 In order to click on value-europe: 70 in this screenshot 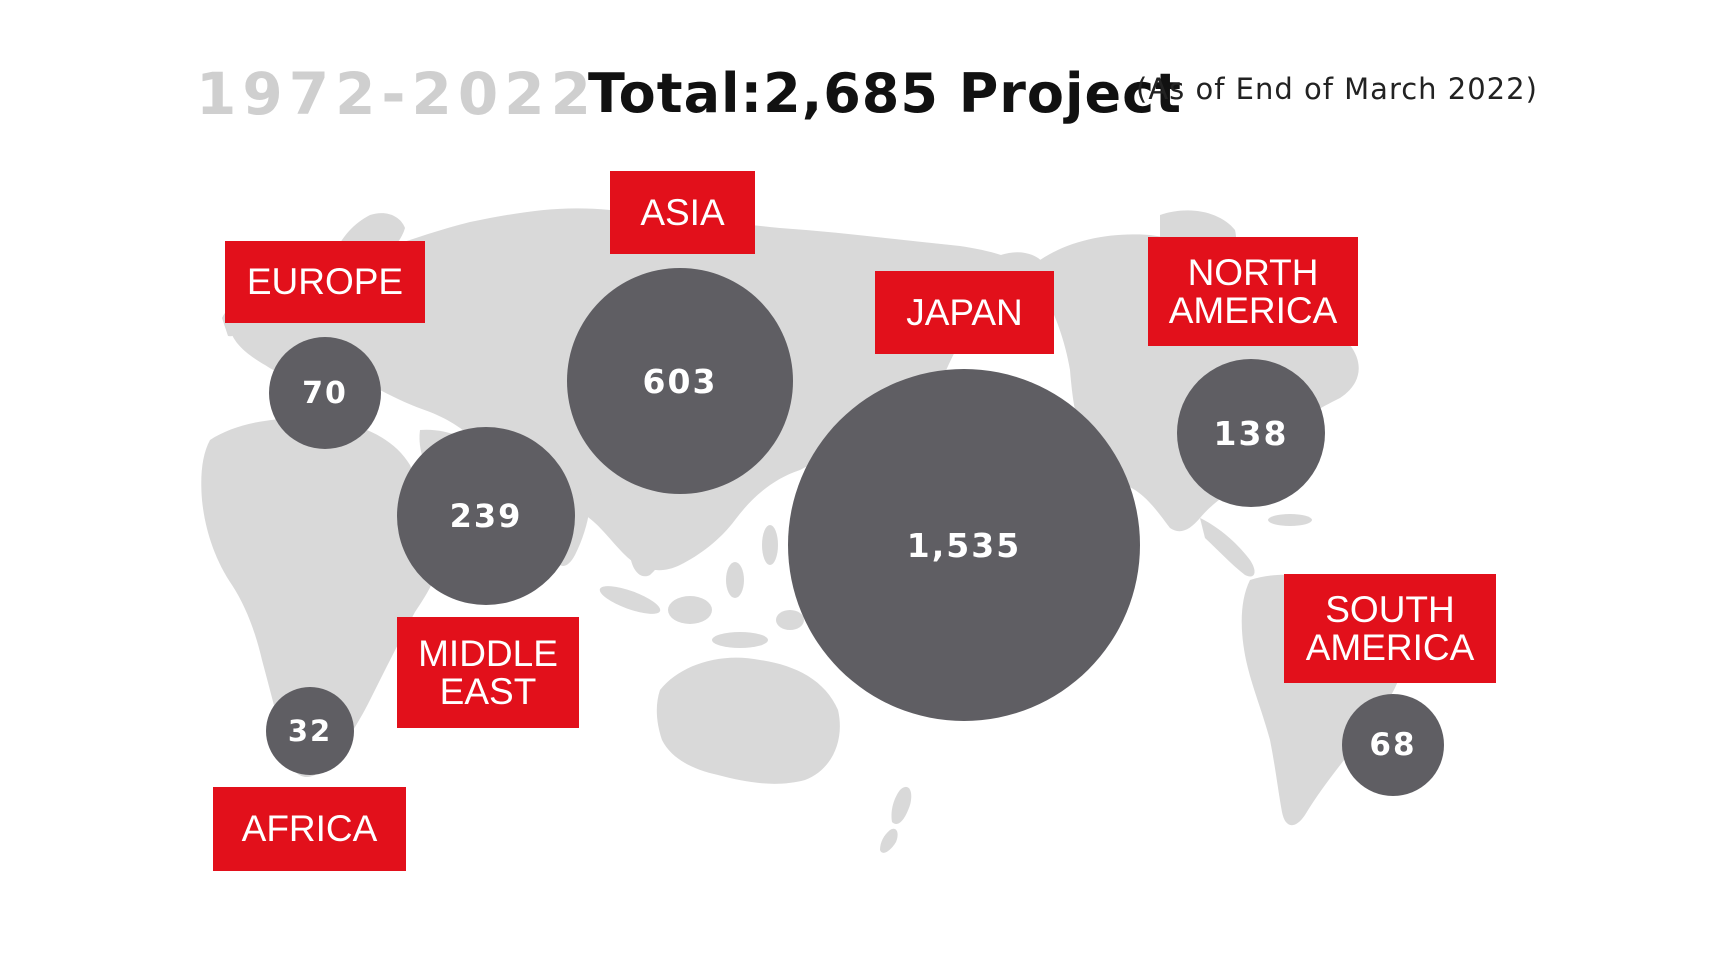, I will do `click(325, 393)`.